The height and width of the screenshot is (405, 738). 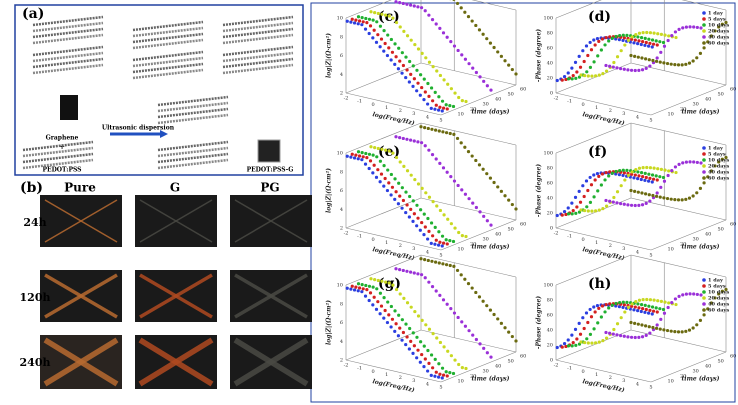 I want to click on legend-label: 60 days, so click(x=718, y=179).